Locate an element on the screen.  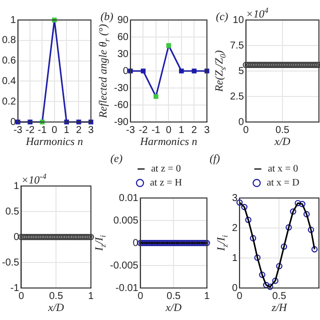
chart-title: (e) is located at coordinates (116, 159).